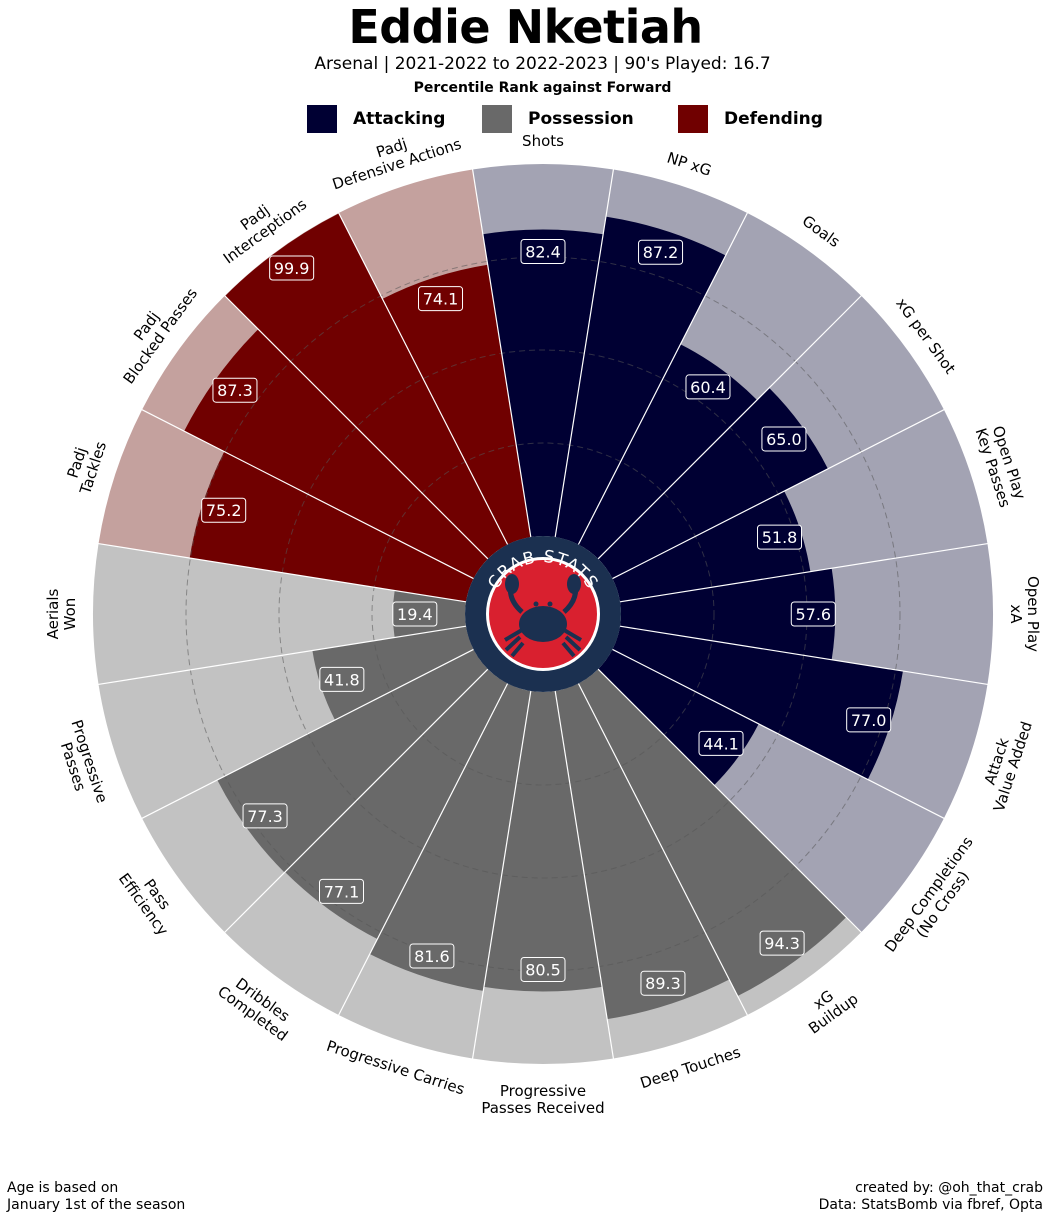 The image size is (1051, 1222). I want to click on category-label-line: xA, so click(1016, 614).